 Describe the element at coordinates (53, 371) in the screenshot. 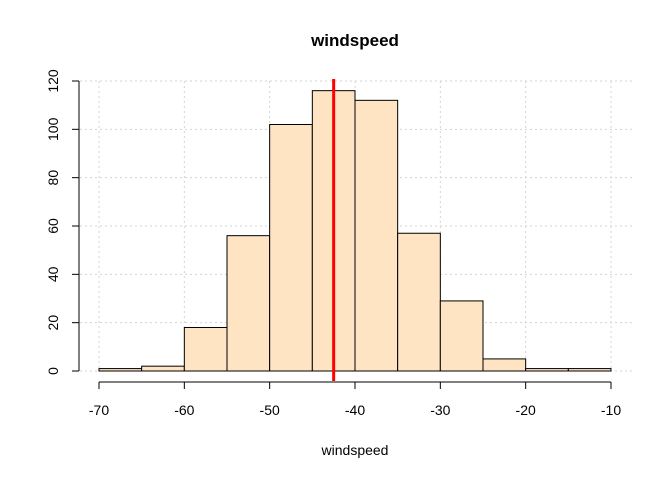

I see `y-tick-label: 0` at that location.